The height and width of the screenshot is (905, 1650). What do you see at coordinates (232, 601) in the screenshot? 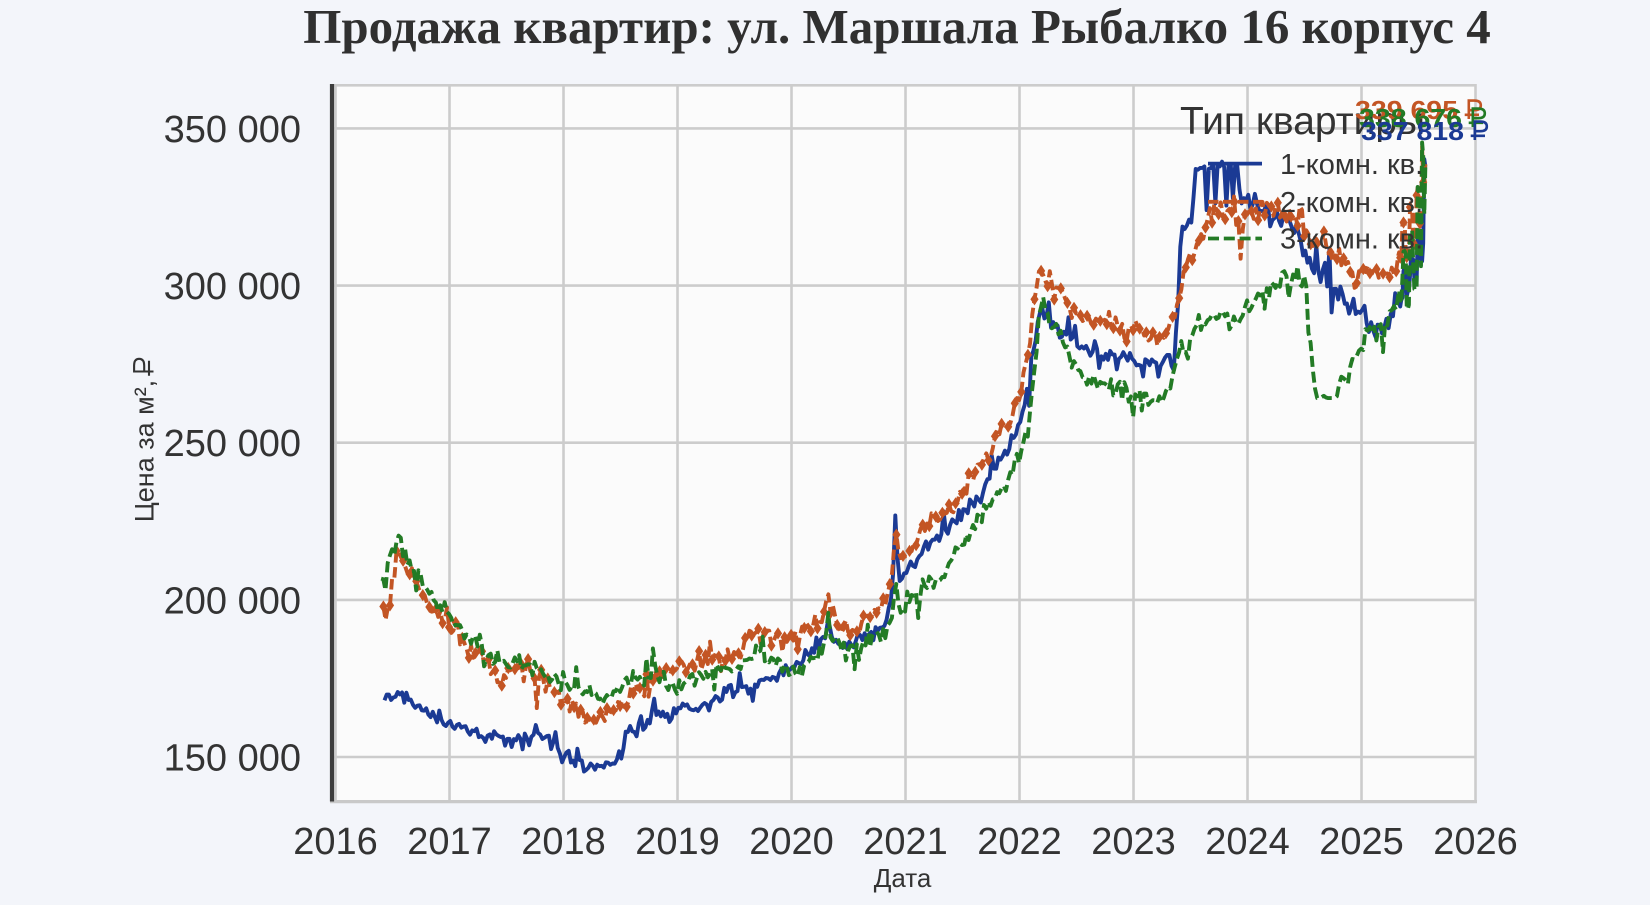
I see `svg-text: 200 000` at bounding box center [232, 601].